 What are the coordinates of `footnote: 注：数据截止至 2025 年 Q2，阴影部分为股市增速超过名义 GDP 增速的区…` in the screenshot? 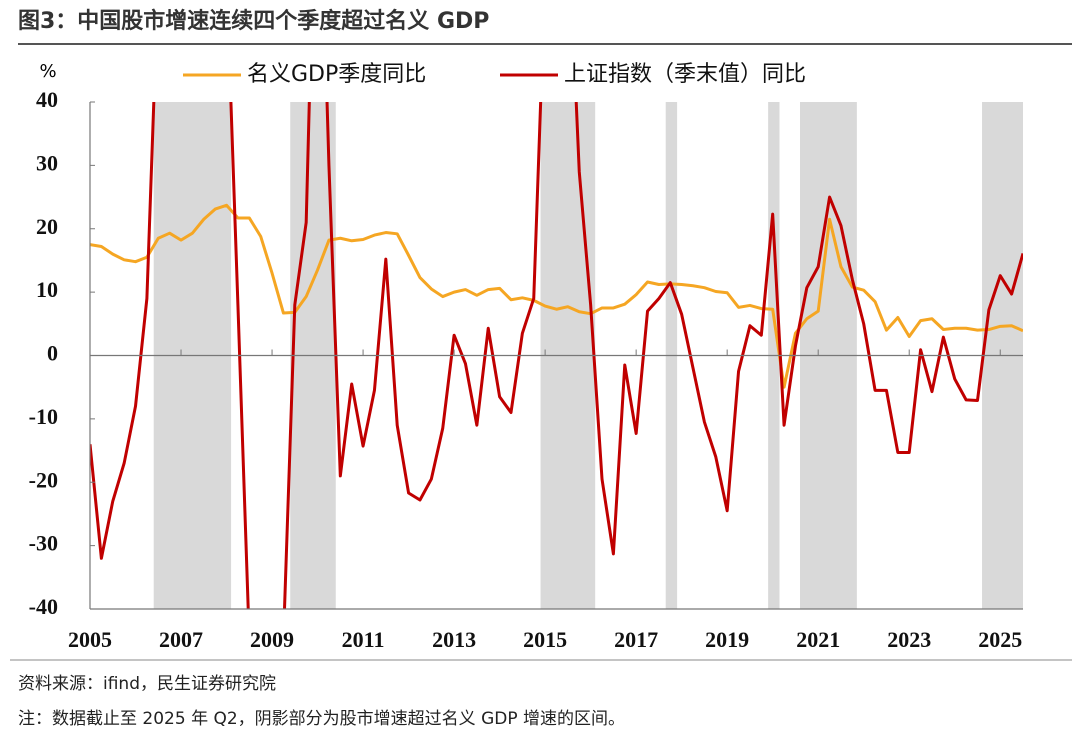 It's located at (321, 719).